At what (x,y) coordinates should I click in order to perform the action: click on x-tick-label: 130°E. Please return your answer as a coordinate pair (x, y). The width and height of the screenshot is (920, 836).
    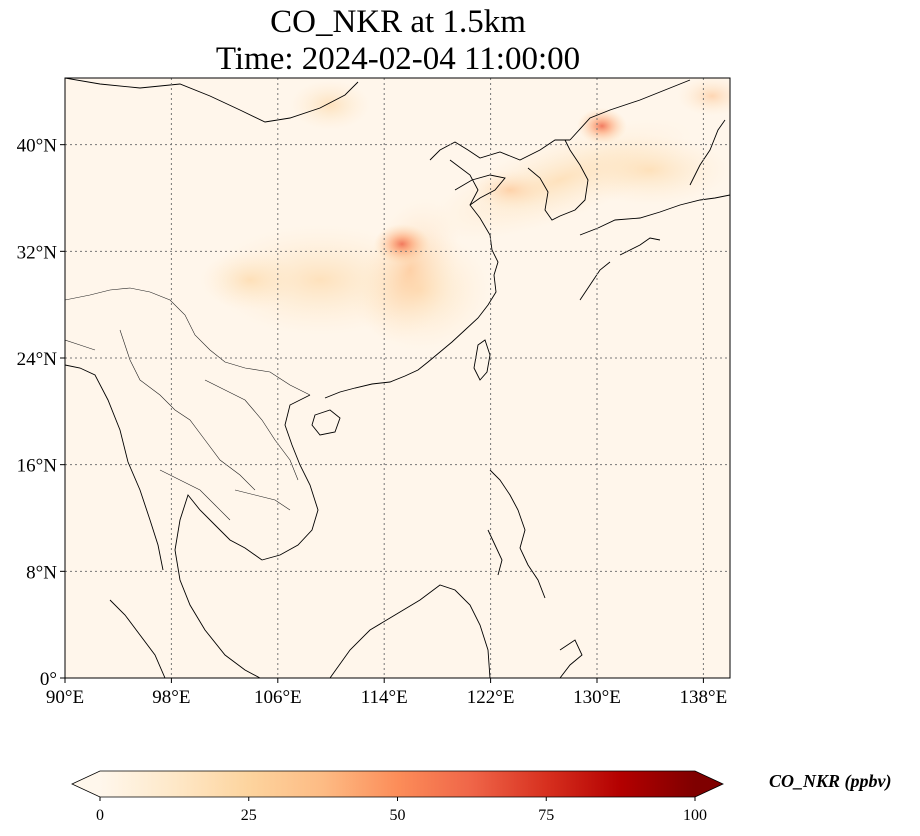
    Looking at the image, I should click on (597, 697).